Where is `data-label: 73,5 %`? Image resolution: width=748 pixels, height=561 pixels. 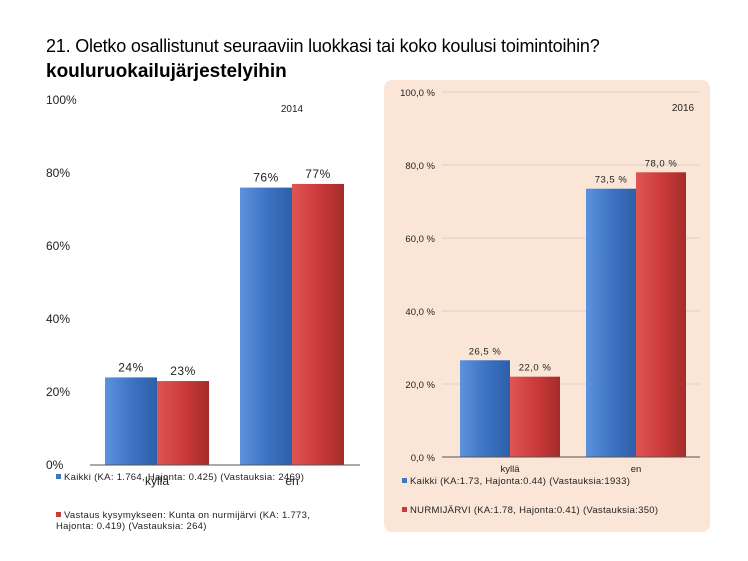 data-label: 73,5 % is located at coordinates (611, 180).